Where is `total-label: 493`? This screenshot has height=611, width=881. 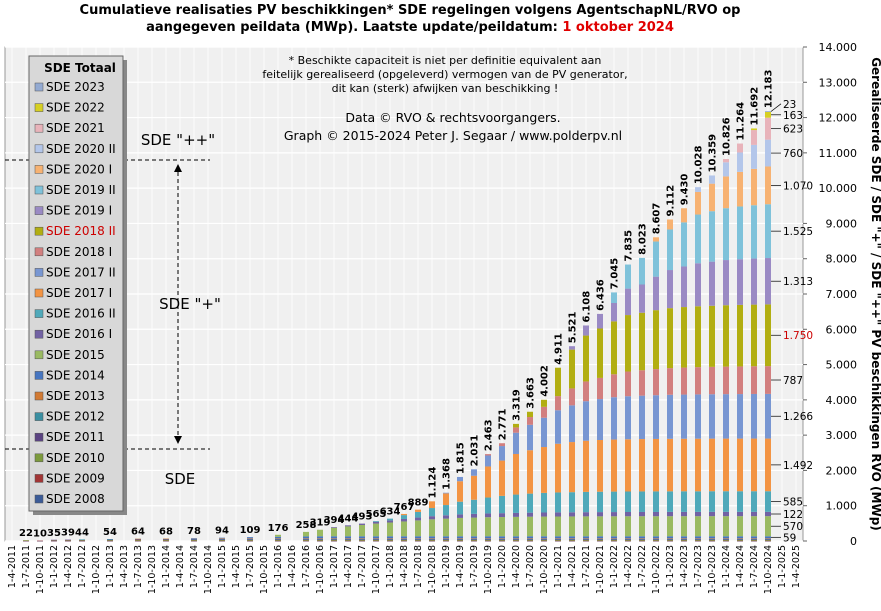 total-label: 493 is located at coordinates (362, 517).